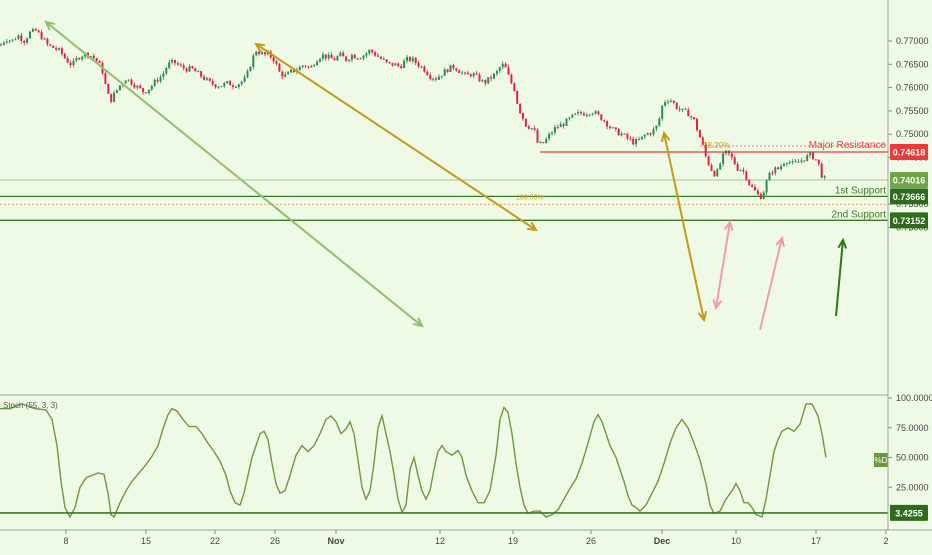  Describe the element at coordinates (440, 541) in the screenshot. I see `x-tick-label: 12` at that location.